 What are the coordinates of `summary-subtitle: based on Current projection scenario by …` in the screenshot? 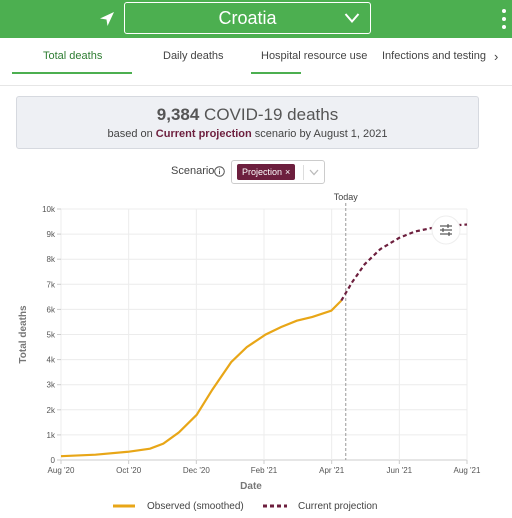 It's located at (247, 134).